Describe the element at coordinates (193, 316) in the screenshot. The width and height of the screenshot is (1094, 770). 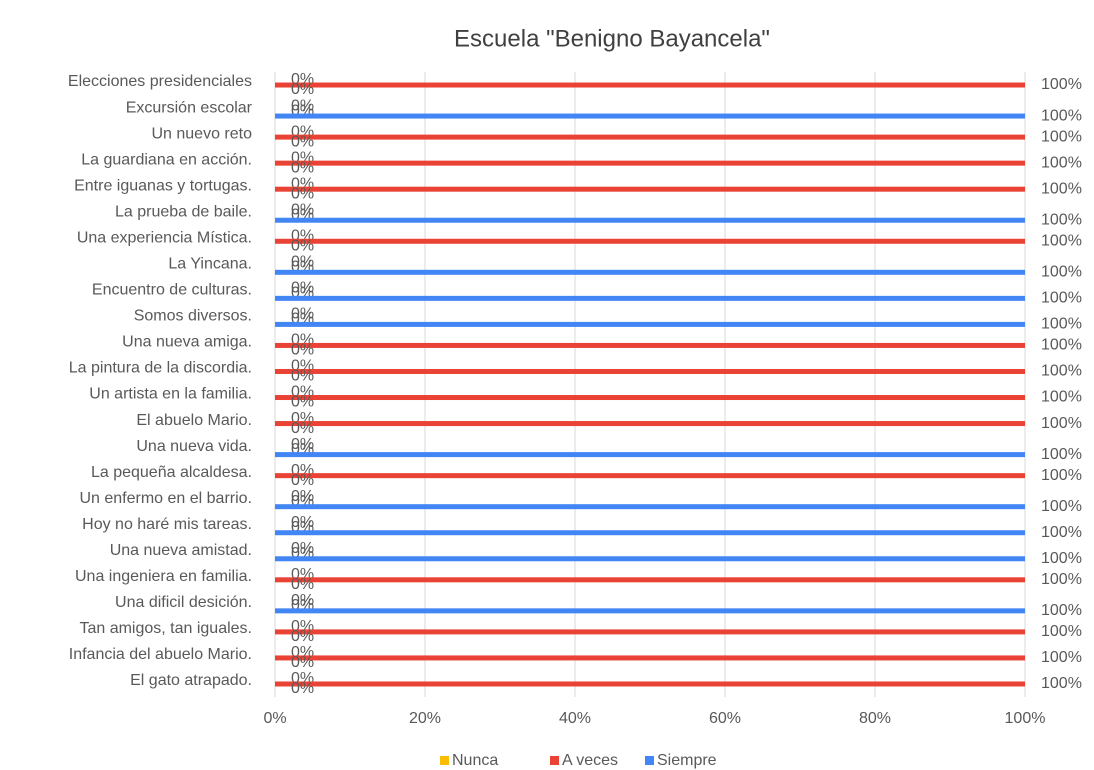
I see `y-tick-label: Somos diversos.` at that location.